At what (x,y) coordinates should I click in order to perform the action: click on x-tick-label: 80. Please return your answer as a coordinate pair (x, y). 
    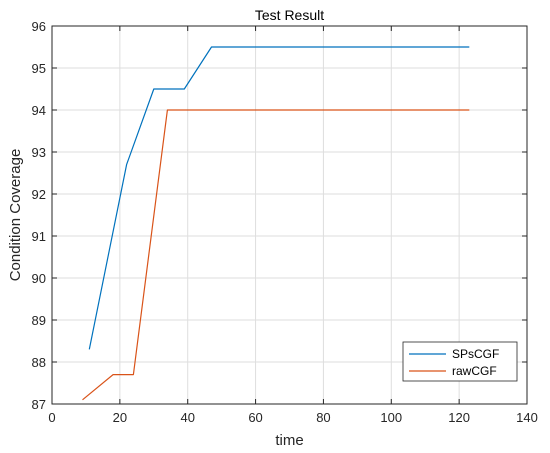
    Looking at the image, I should click on (323, 417).